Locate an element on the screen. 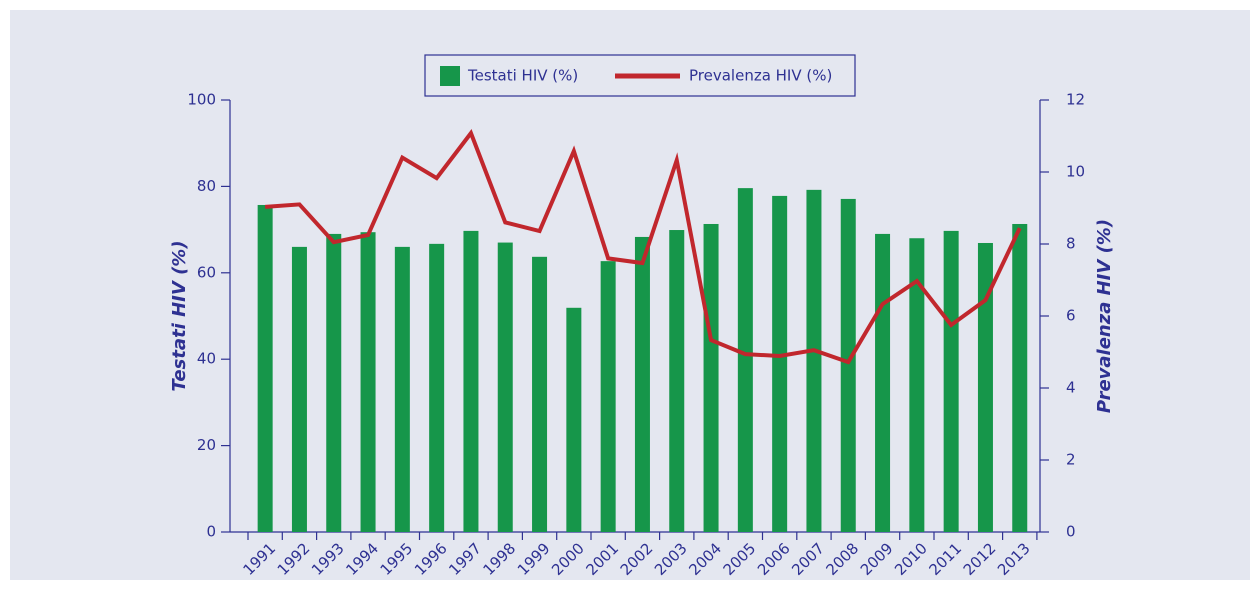  y2-axis-title: Prevalenza HIV (%) is located at coordinates (1104, 316).